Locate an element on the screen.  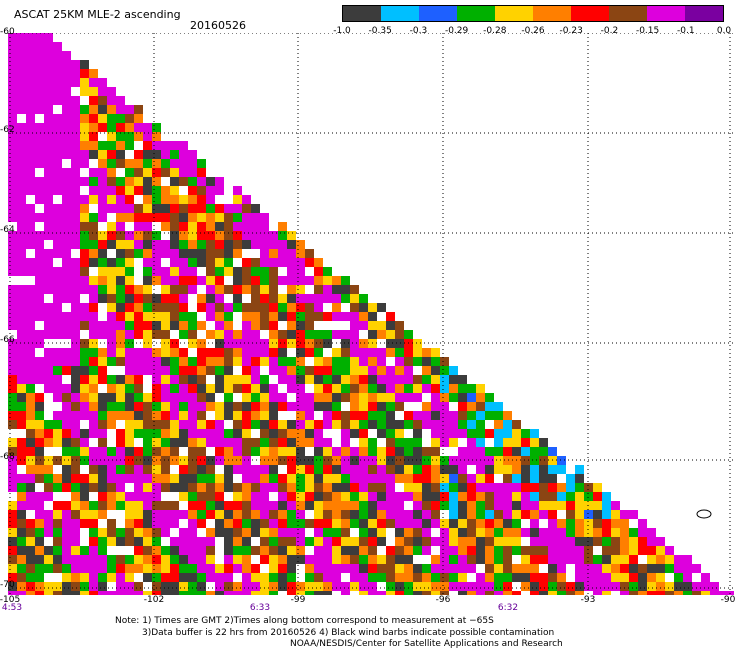
color-scale-tick: -0.2 is located at coordinates (609, 31).